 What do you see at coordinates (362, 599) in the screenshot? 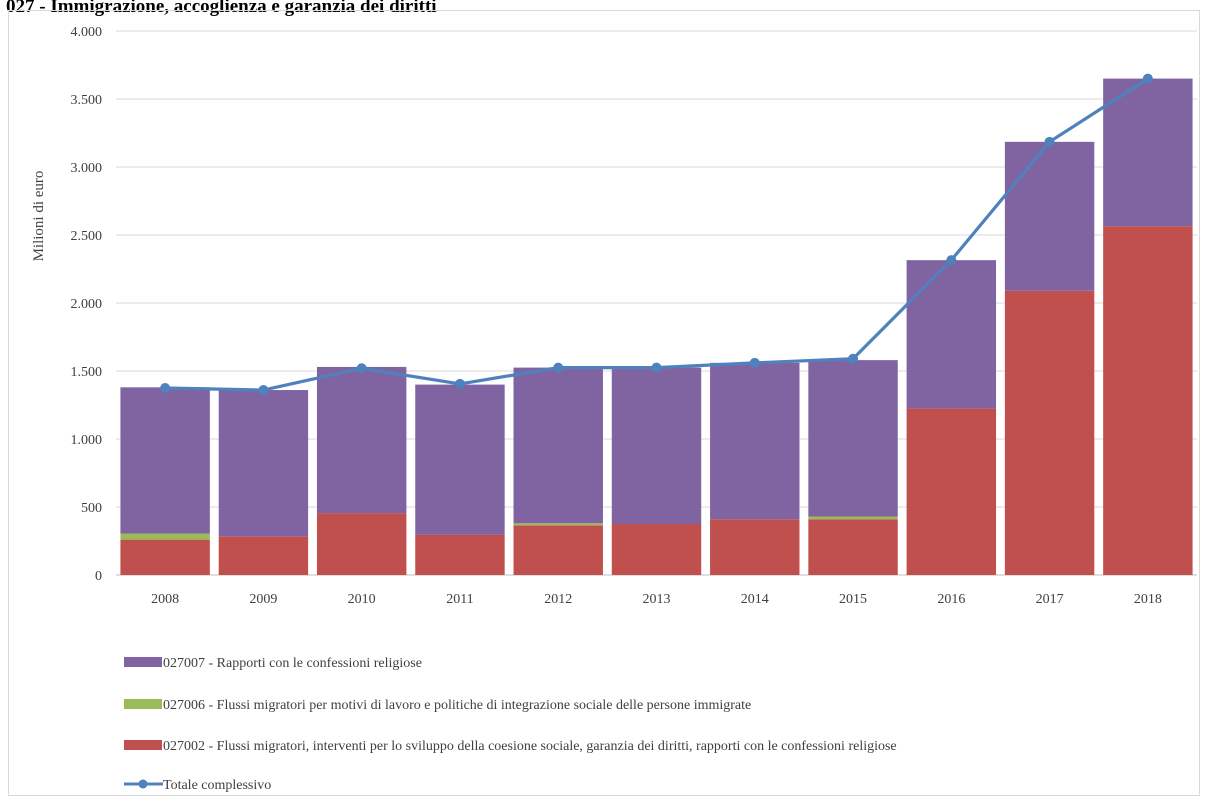
I see `x-tick-label: 2010` at bounding box center [362, 599].